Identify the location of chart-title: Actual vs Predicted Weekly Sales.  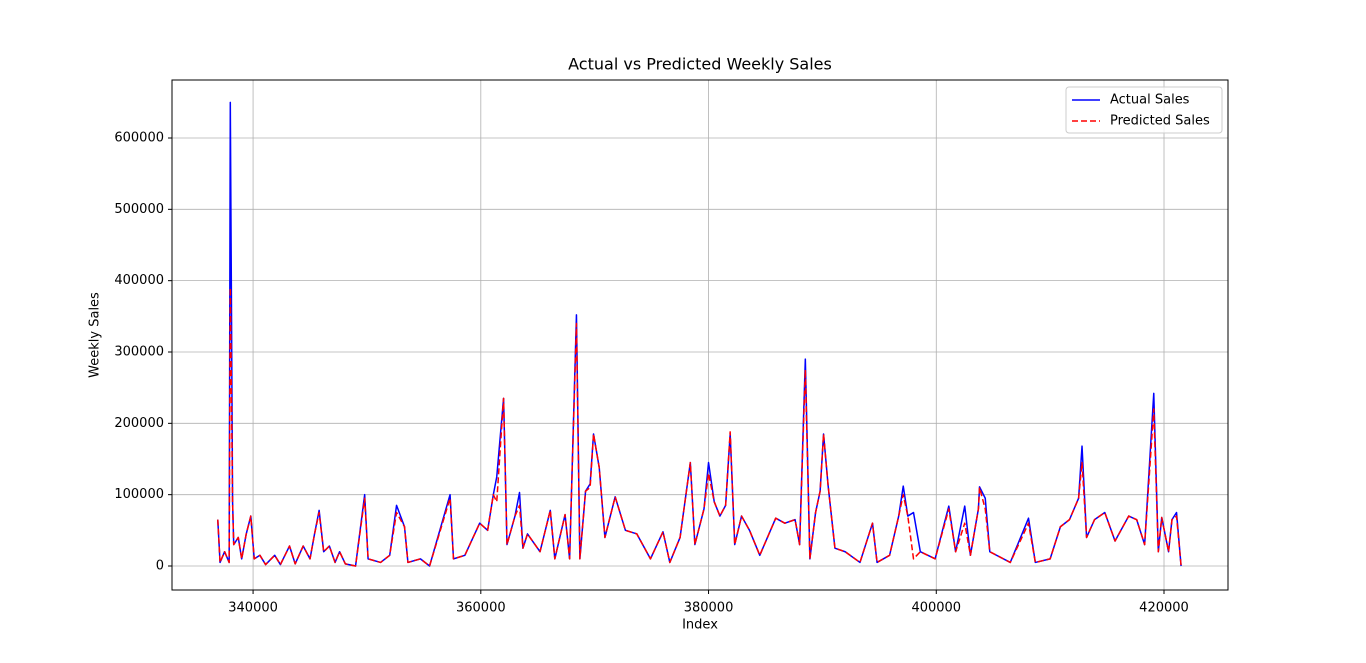
(700, 64).